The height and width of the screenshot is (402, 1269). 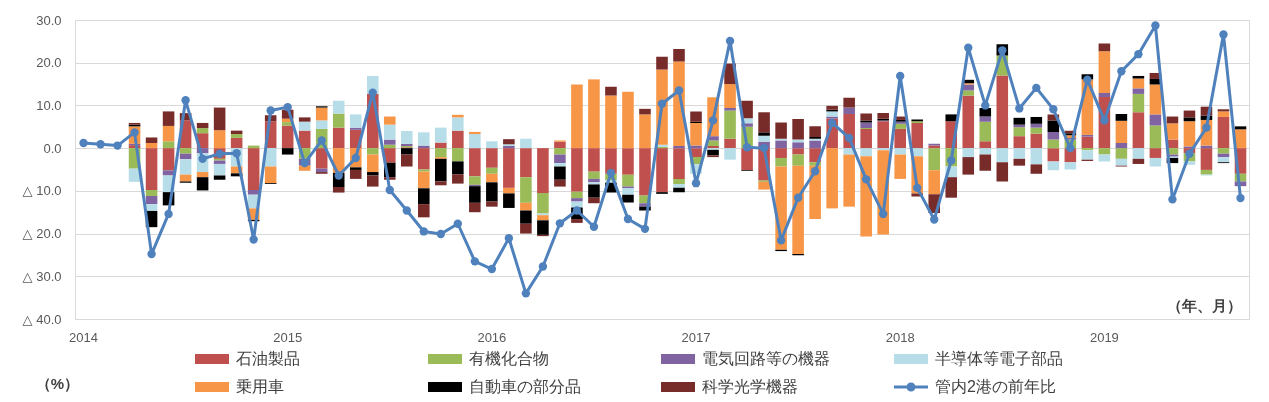 What do you see at coordinates (525, 386) in the screenshot?
I see `legend-label: 自動車の部分品` at bounding box center [525, 386].